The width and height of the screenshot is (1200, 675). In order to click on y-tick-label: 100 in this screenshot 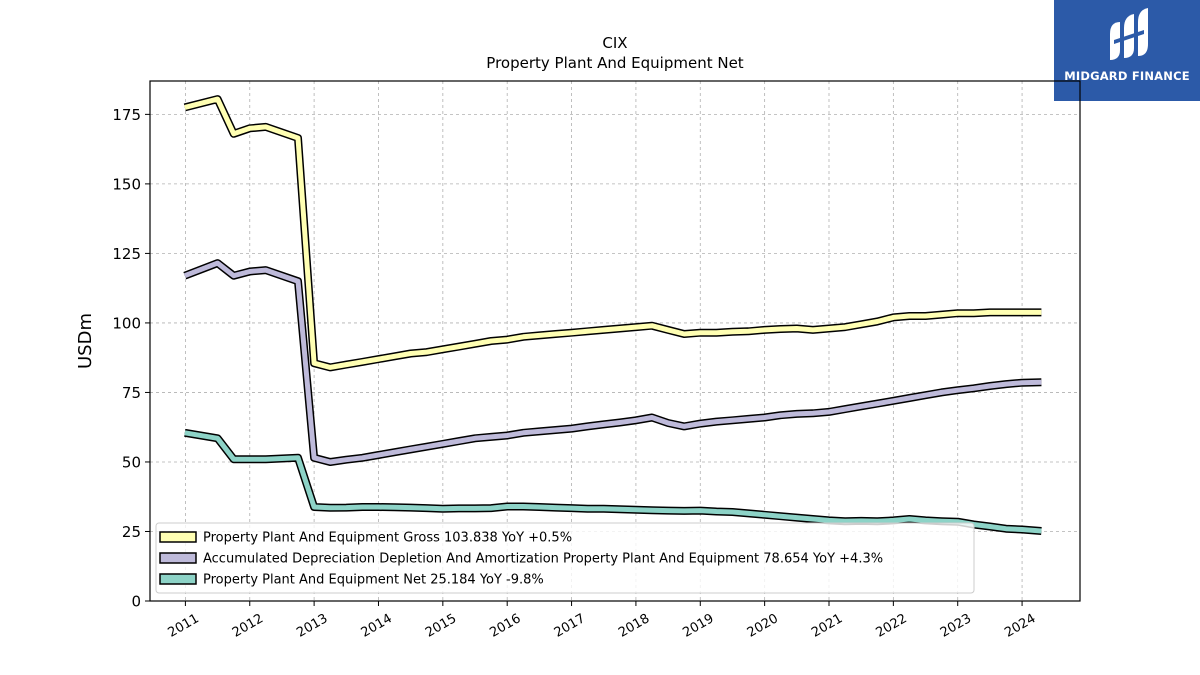, I will do `click(126, 323)`.